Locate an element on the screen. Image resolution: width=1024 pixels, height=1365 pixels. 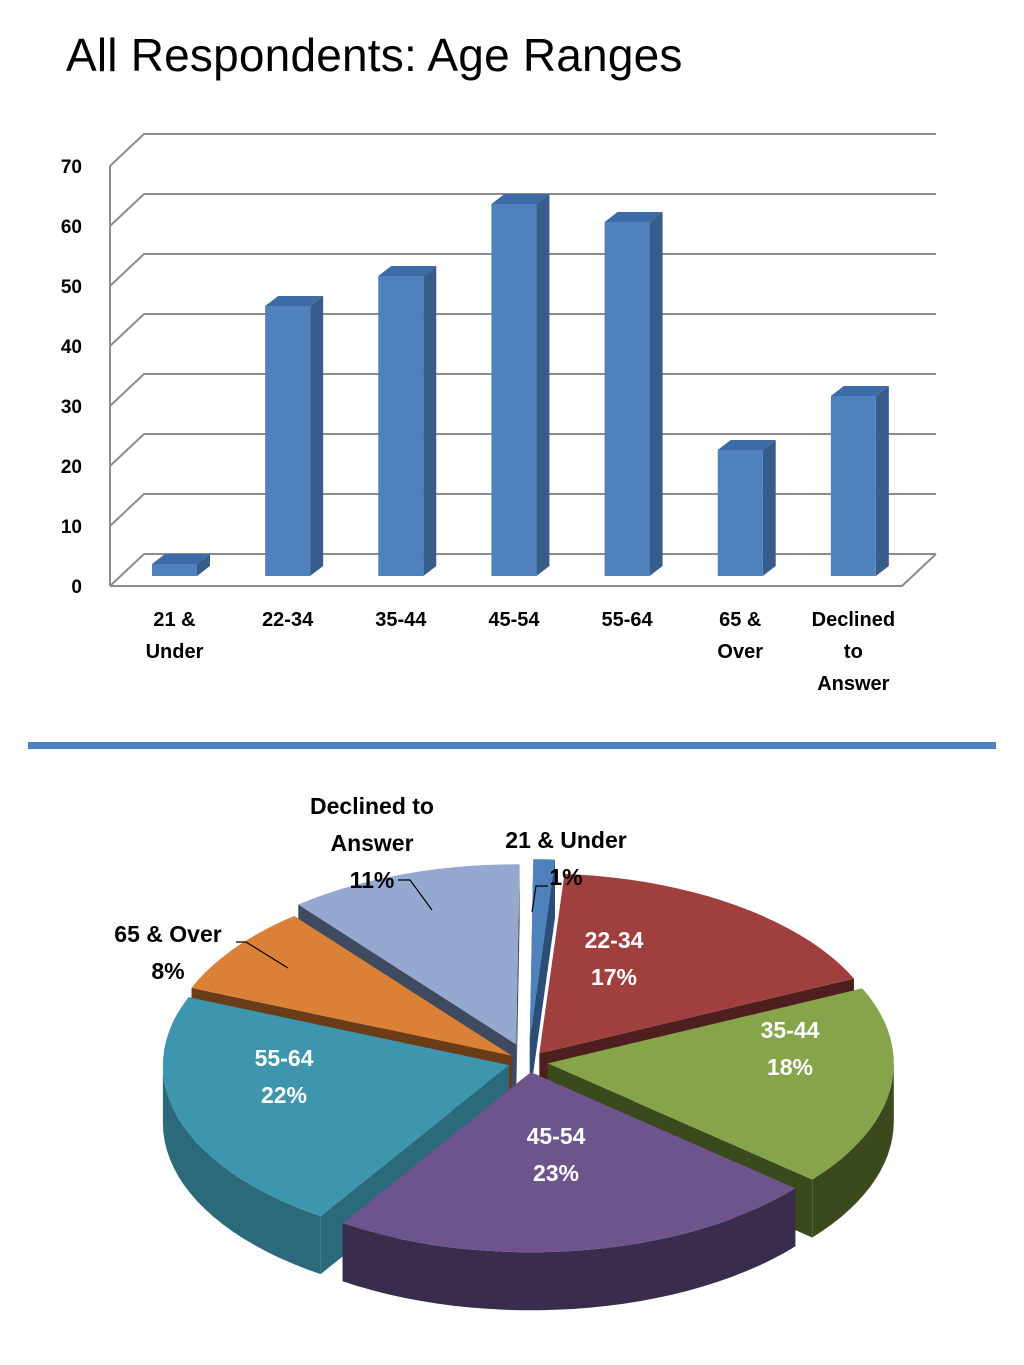
y-tick-label: 30 is located at coordinates (71, 407).